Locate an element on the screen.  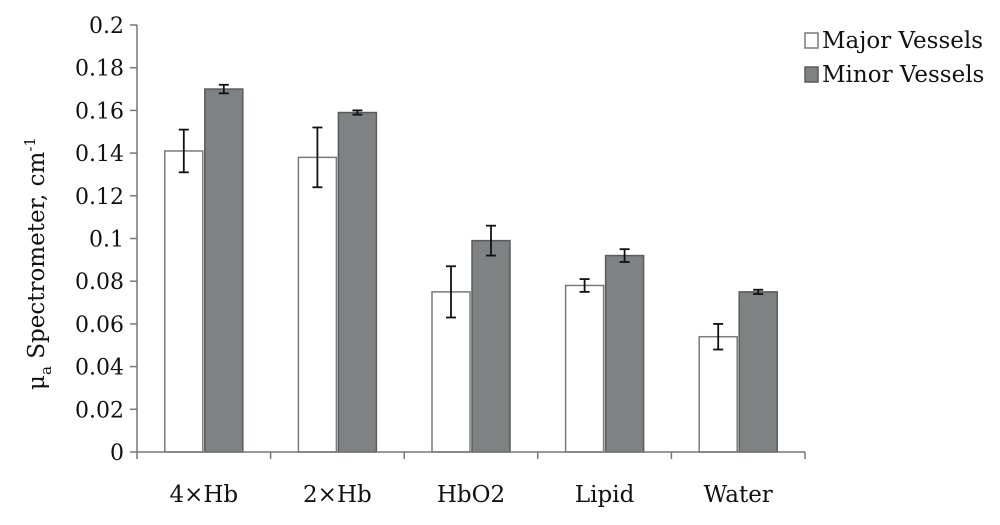
legend: Major Vessels Minor Vessels is located at coordinates (894, 58).